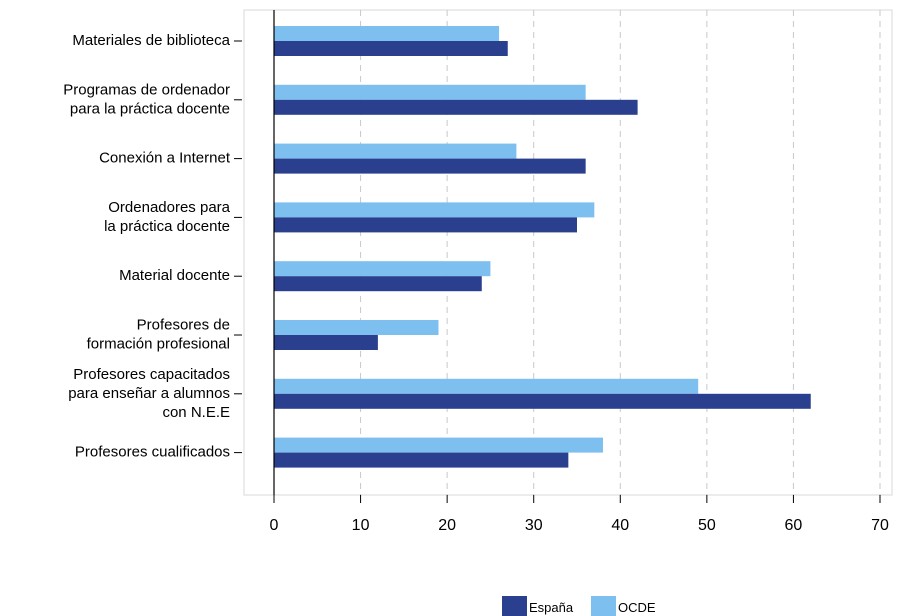 This screenshot has height=616, width=897. I want to click on category-label: Profesores capacitados, so click(151, 374).